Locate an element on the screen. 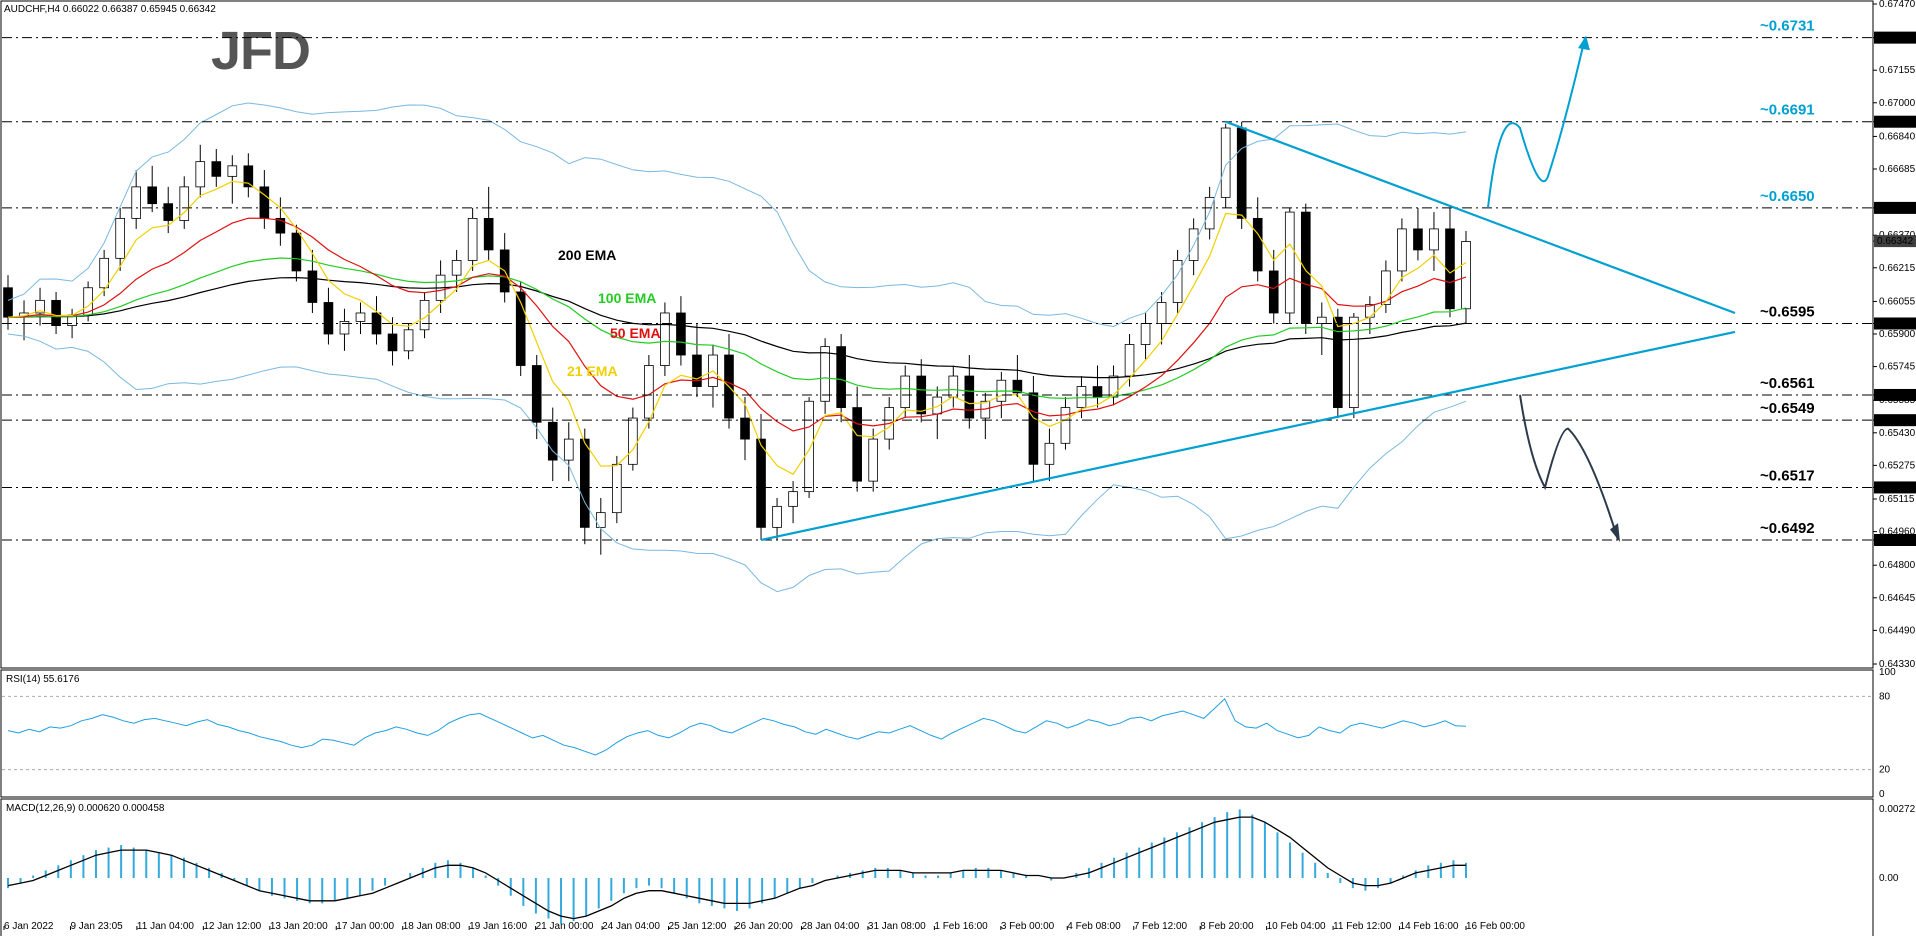 The image size is (1916, 936). date-tick-label: 6 Jan 2022 is located at coordinates (29, 926).